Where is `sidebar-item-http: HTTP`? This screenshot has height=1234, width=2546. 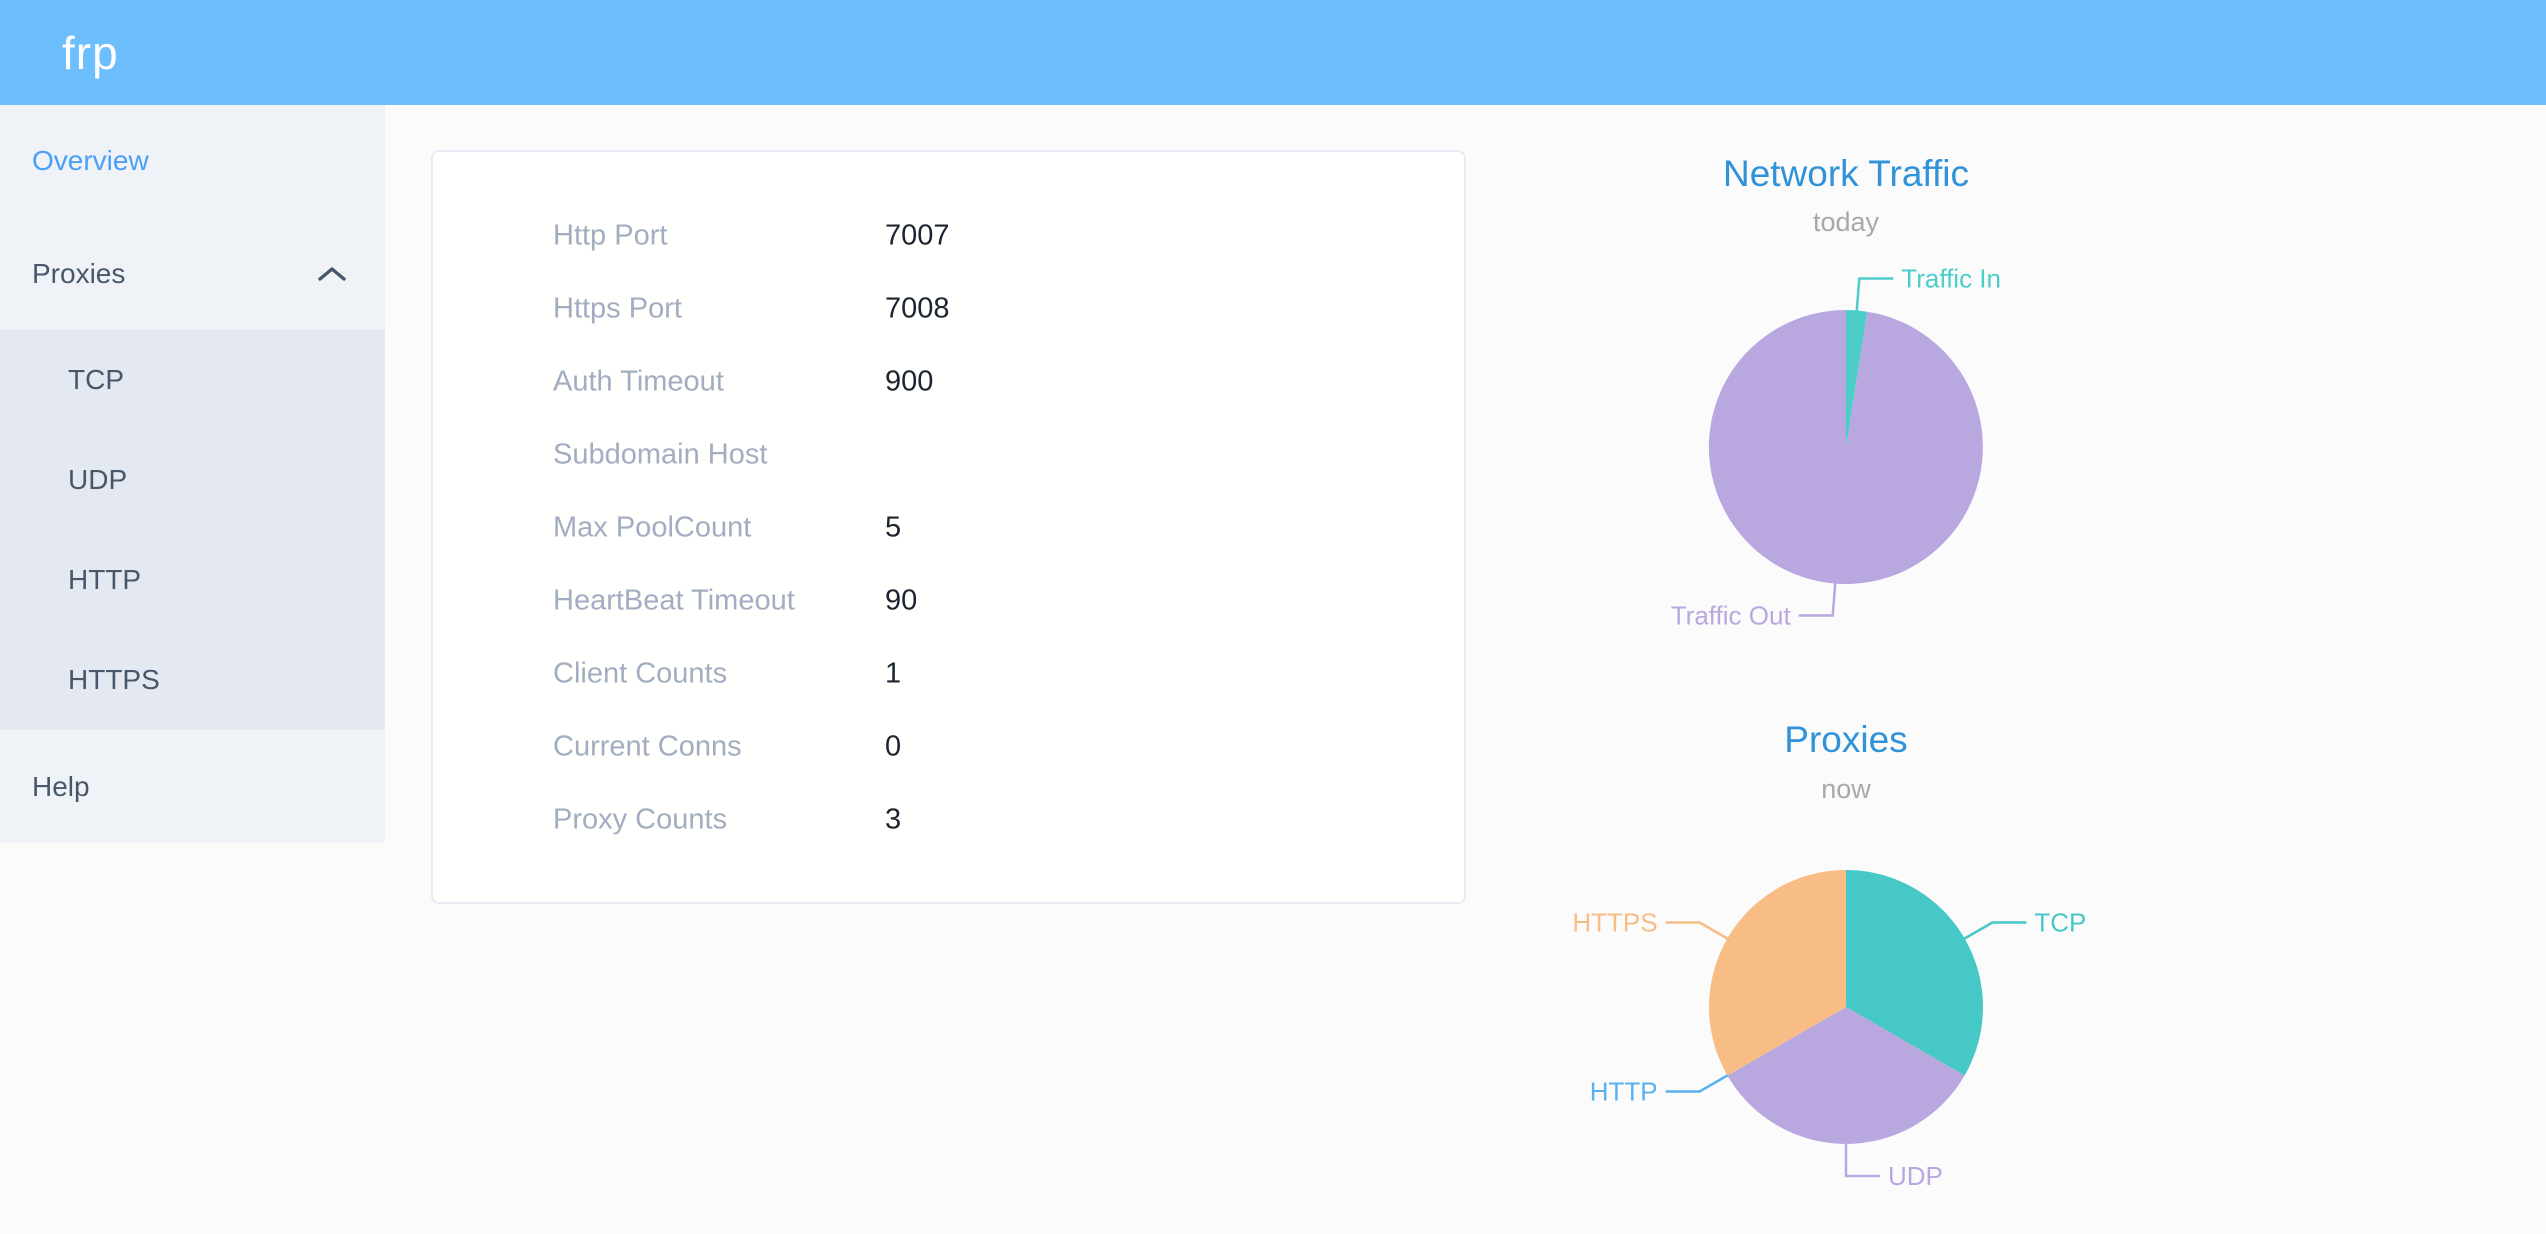
sidebar-item-http: HTTP is located at coordinates (192, 580).